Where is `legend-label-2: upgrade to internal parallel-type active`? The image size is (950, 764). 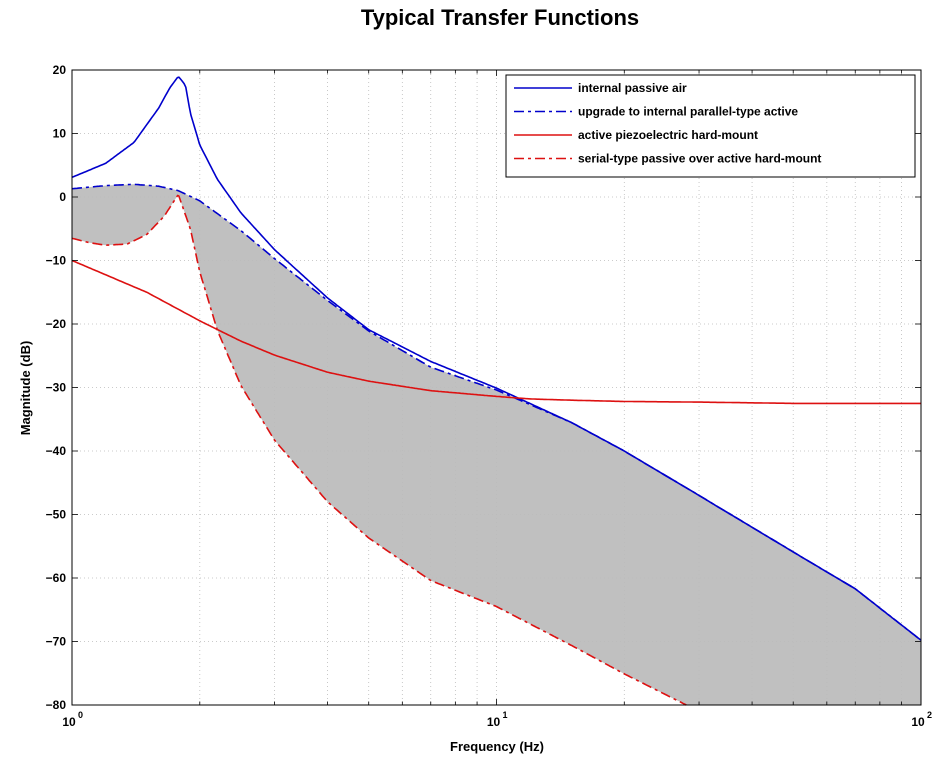 legend-label-2: upgrade to internal parallel-type active is located at coordinates (688, 112).